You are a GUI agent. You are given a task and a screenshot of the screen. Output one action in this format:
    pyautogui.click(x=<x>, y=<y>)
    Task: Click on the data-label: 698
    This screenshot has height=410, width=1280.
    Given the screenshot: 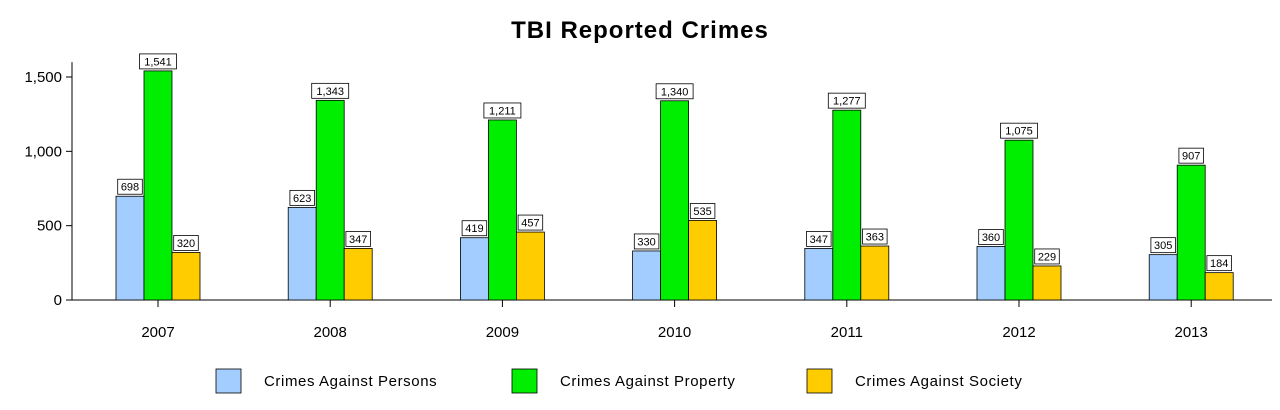 What is the action you would take?
    pyautogui.click(x=130, y=188)
    